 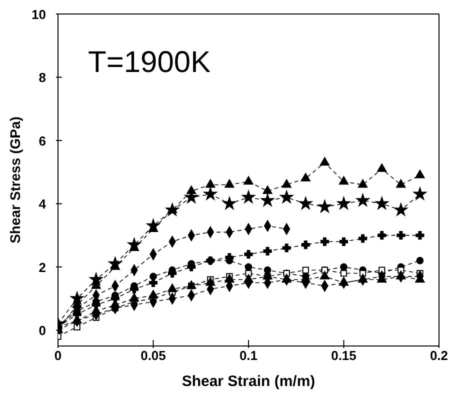 I want to click on annotation: T=1900K, so click(x=149, y=63).